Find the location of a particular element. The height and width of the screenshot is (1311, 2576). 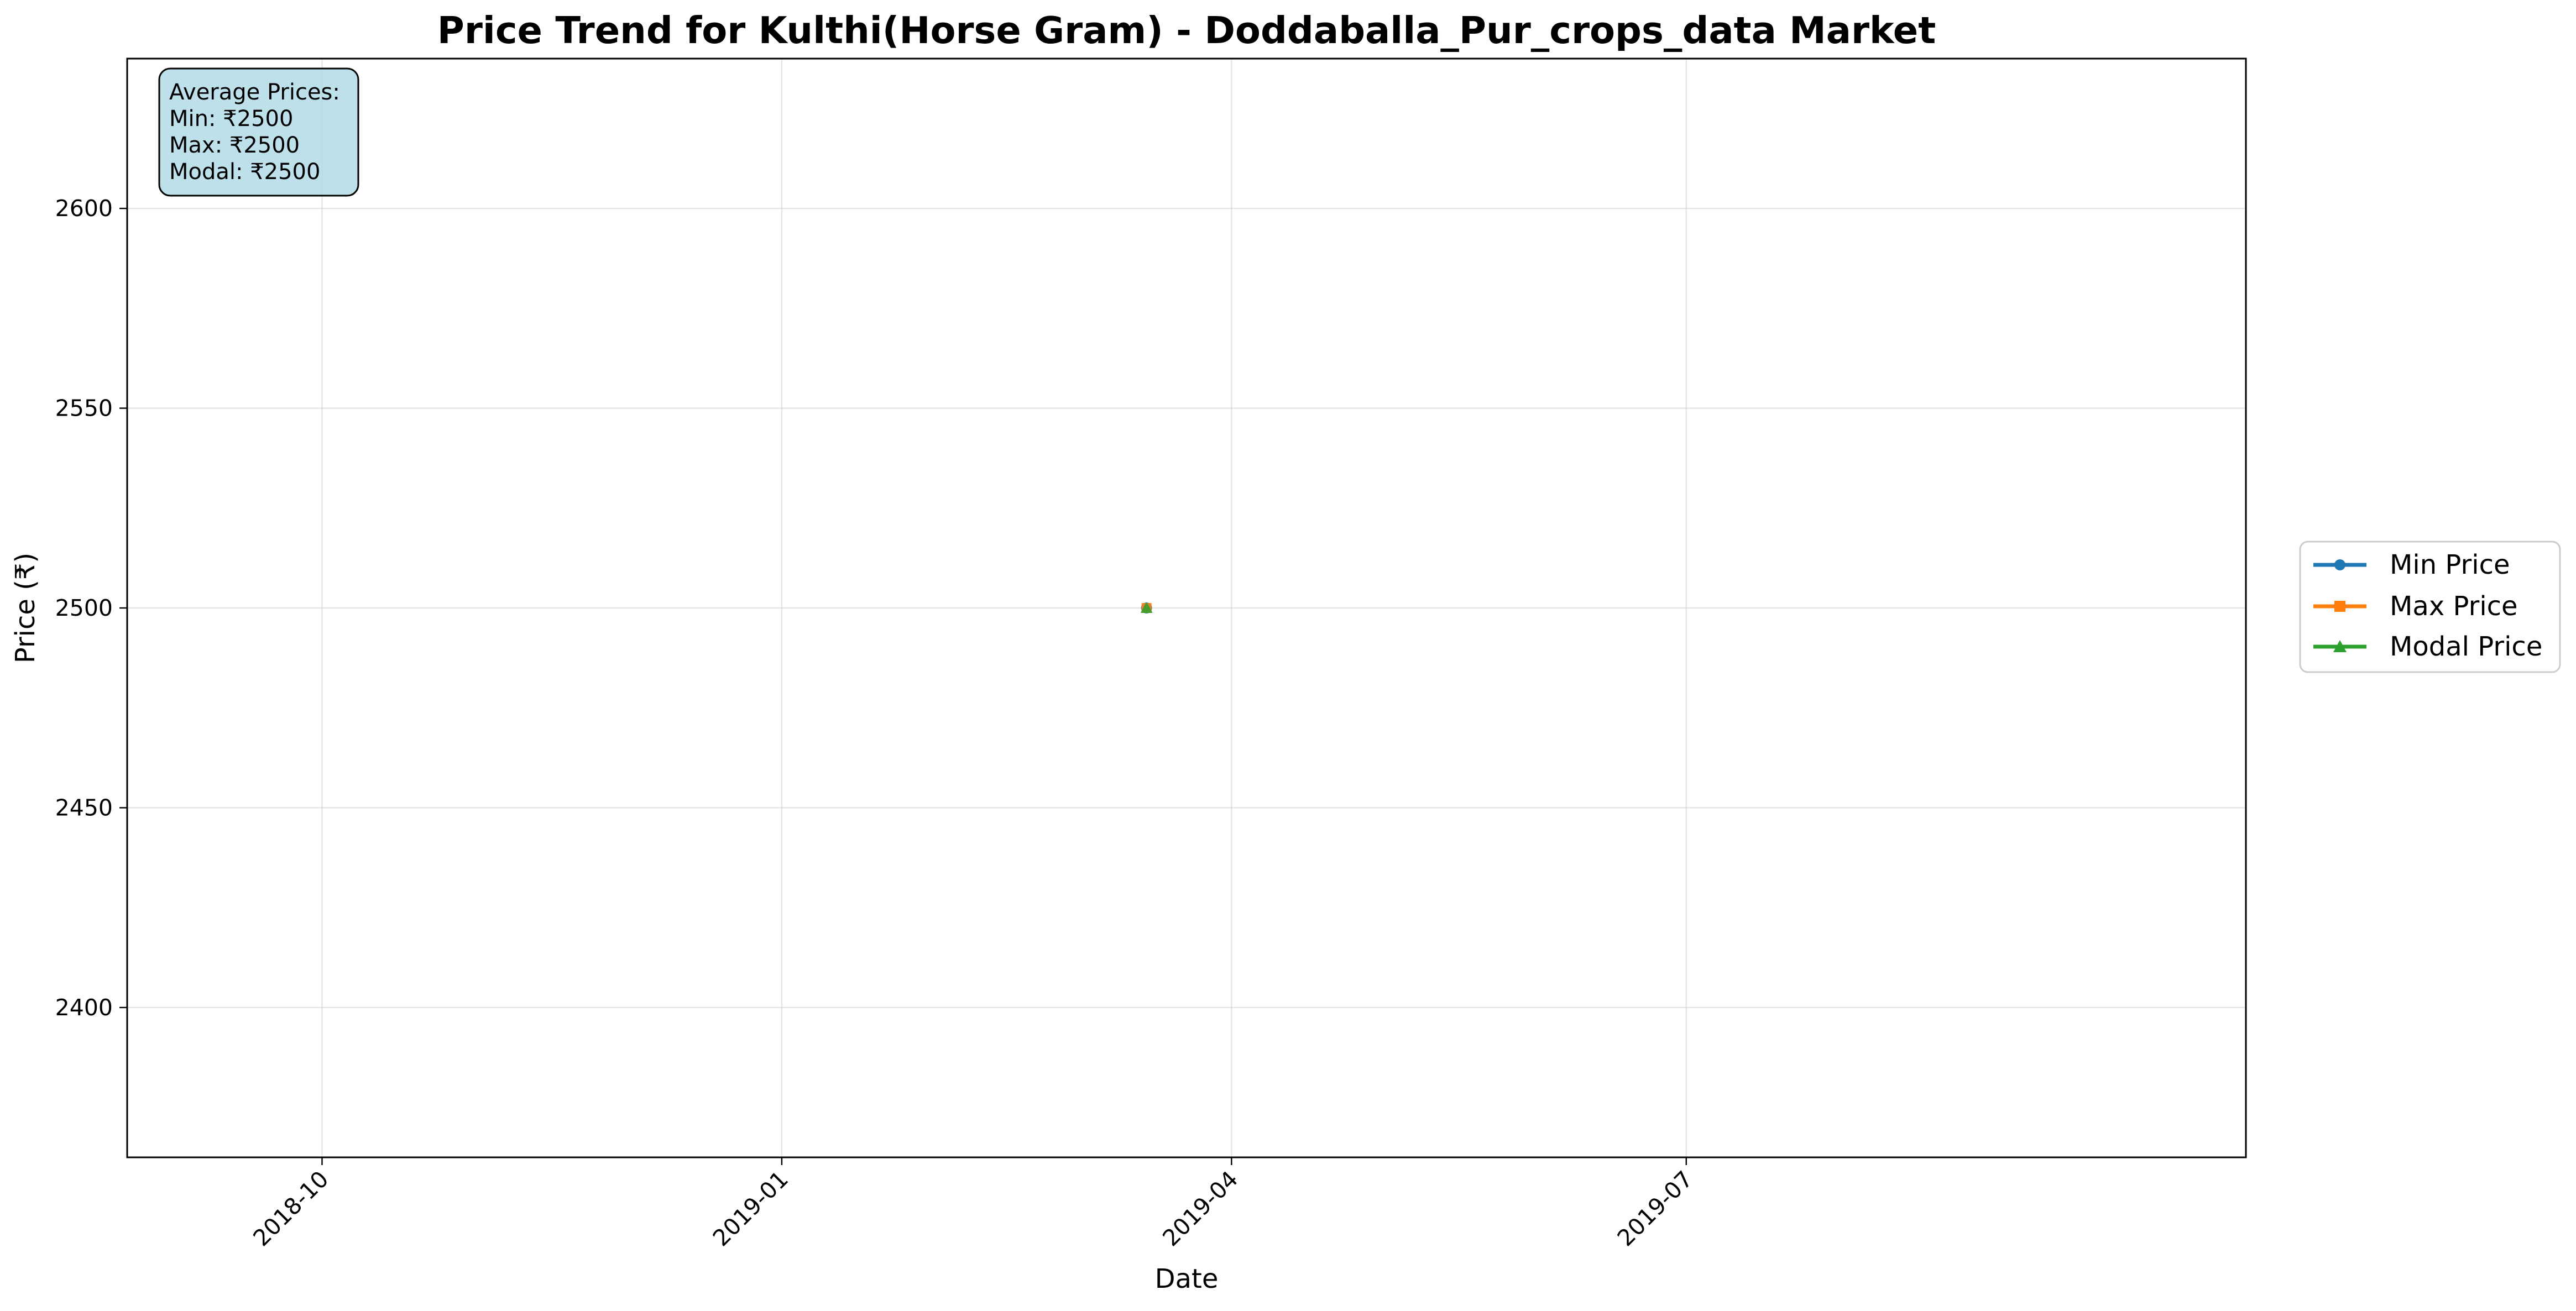

average-modal-price: Modal: ₹2500 is located at coordinates (244, 172).